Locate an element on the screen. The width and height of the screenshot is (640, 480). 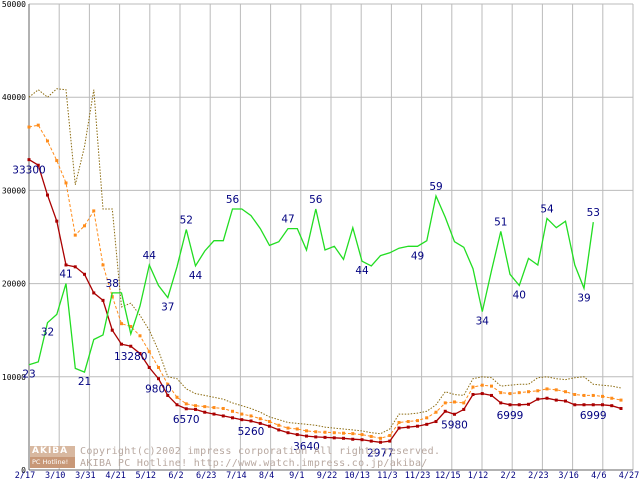
data-label: 39 is located at coordinates (583, 298).